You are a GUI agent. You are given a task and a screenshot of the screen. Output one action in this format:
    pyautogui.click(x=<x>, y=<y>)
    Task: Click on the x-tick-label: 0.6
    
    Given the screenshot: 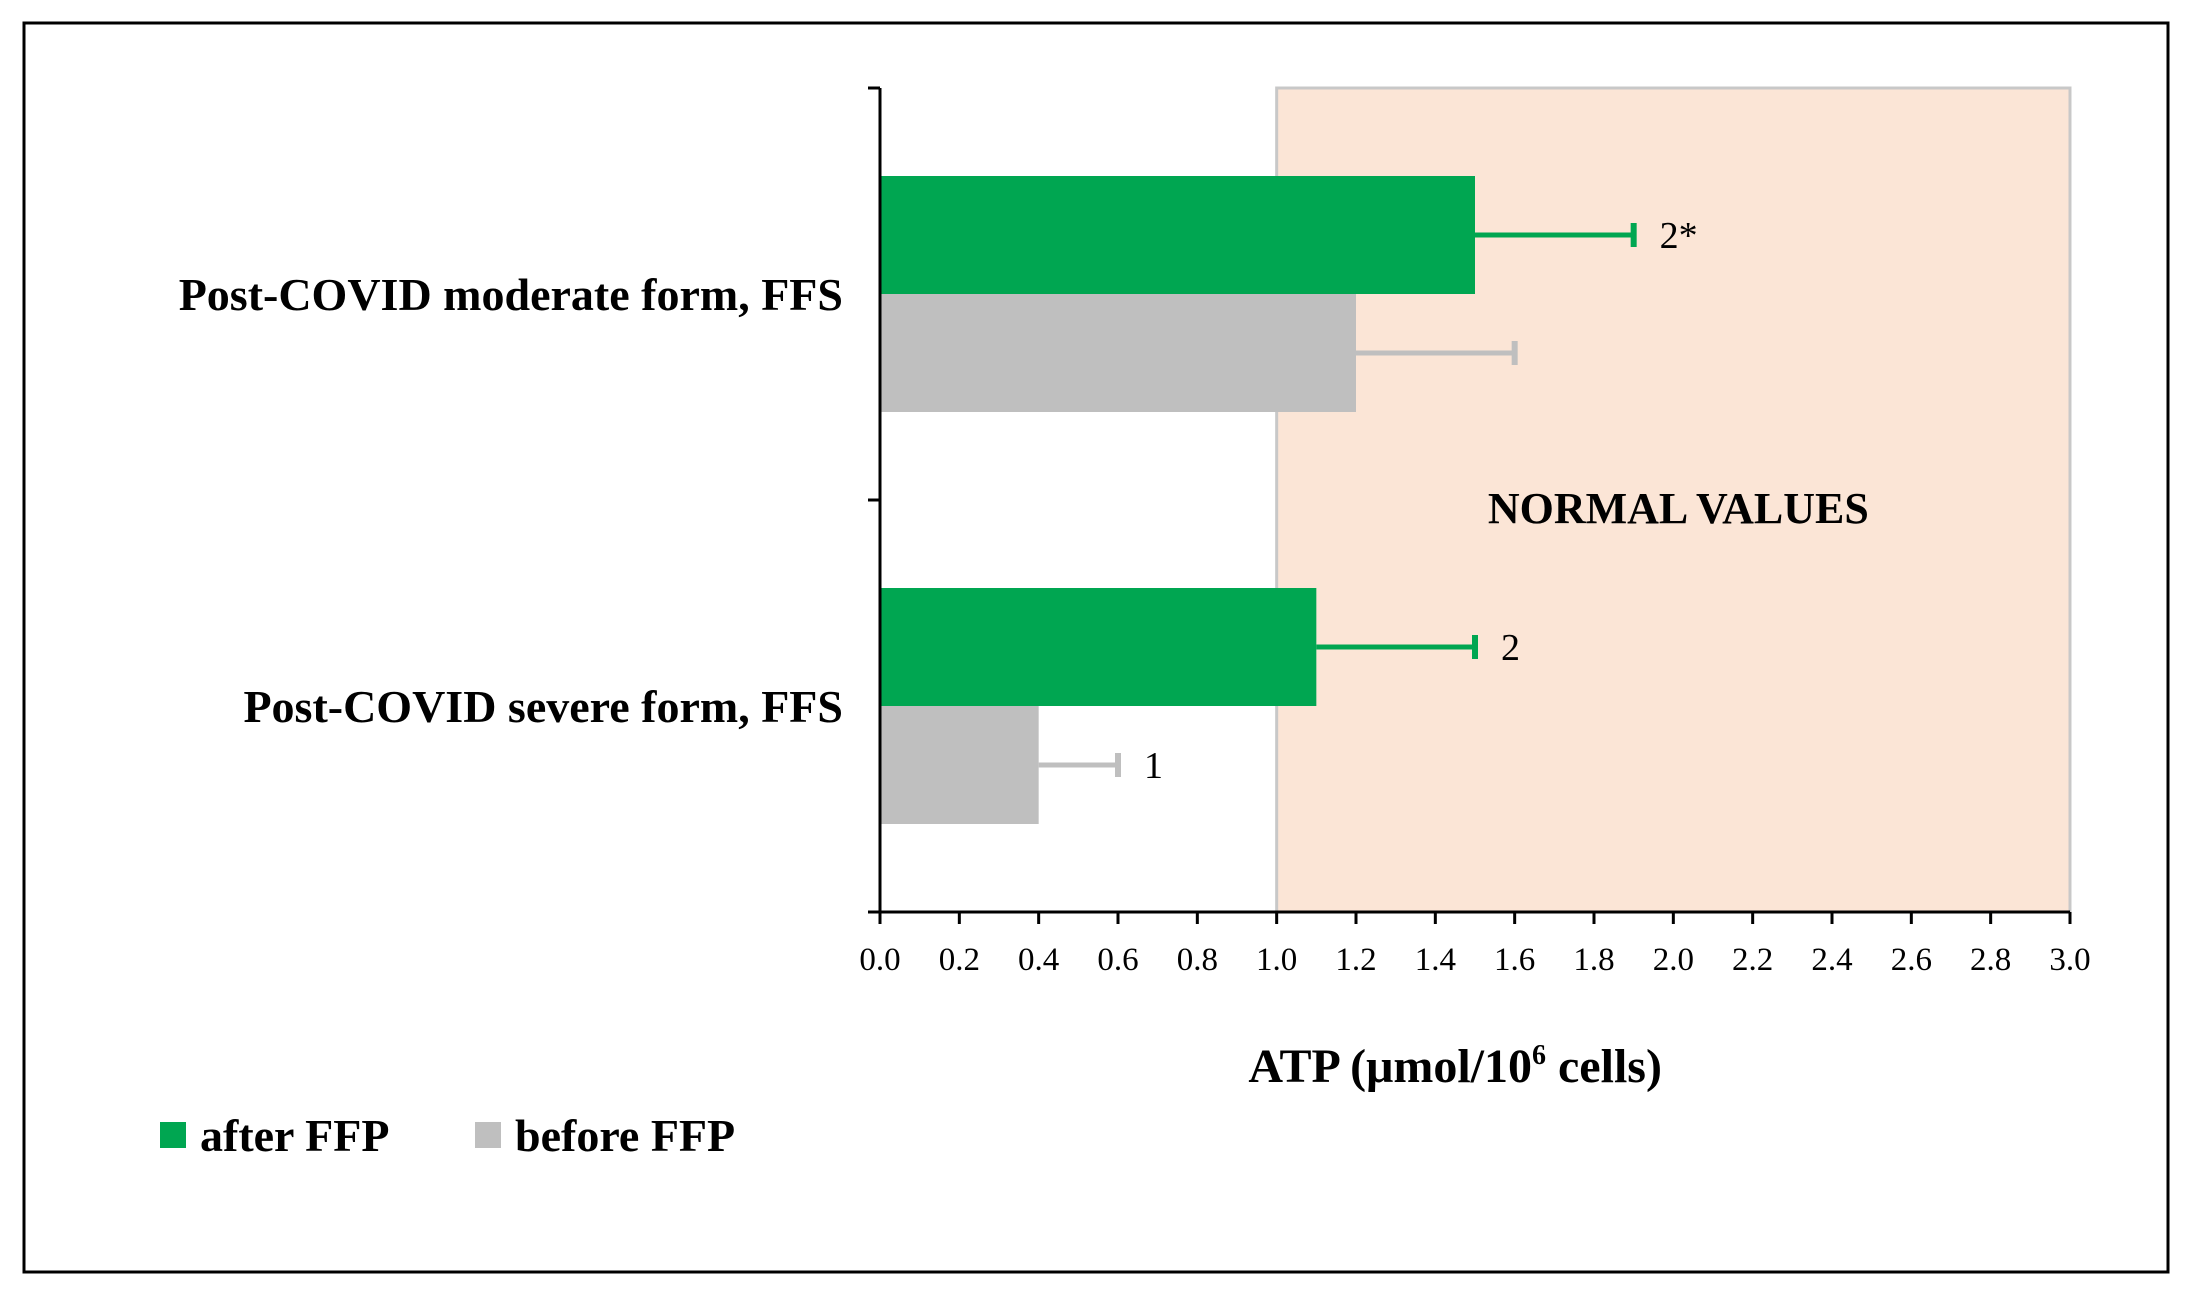 What is the action you would take?
    pyautogui.click(x=1117, y=960)
    